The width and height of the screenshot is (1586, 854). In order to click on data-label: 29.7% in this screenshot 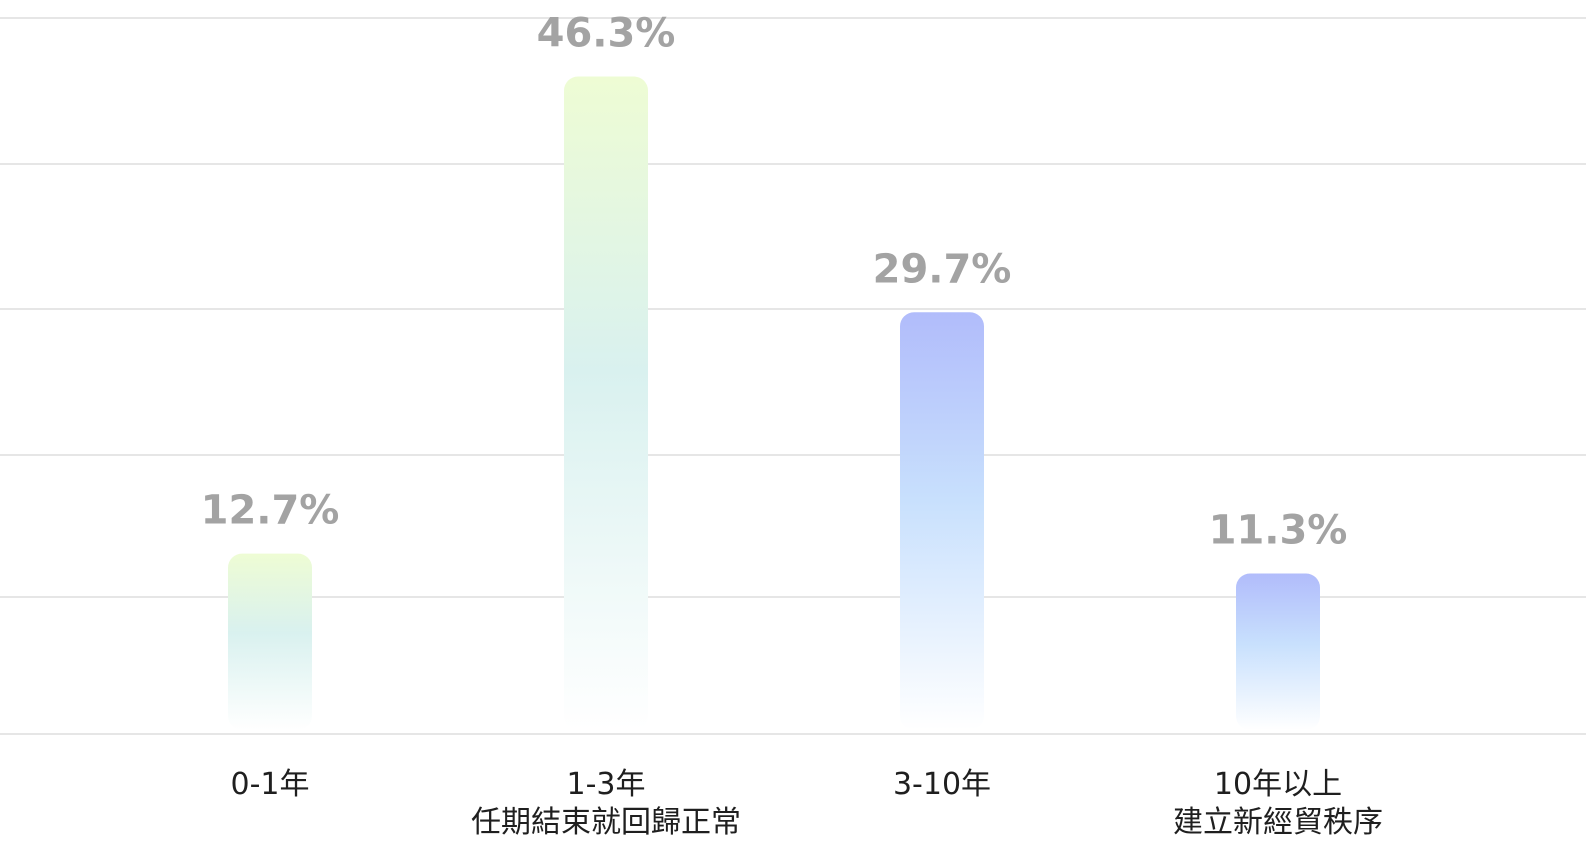, I will do `click(942, 269)`.